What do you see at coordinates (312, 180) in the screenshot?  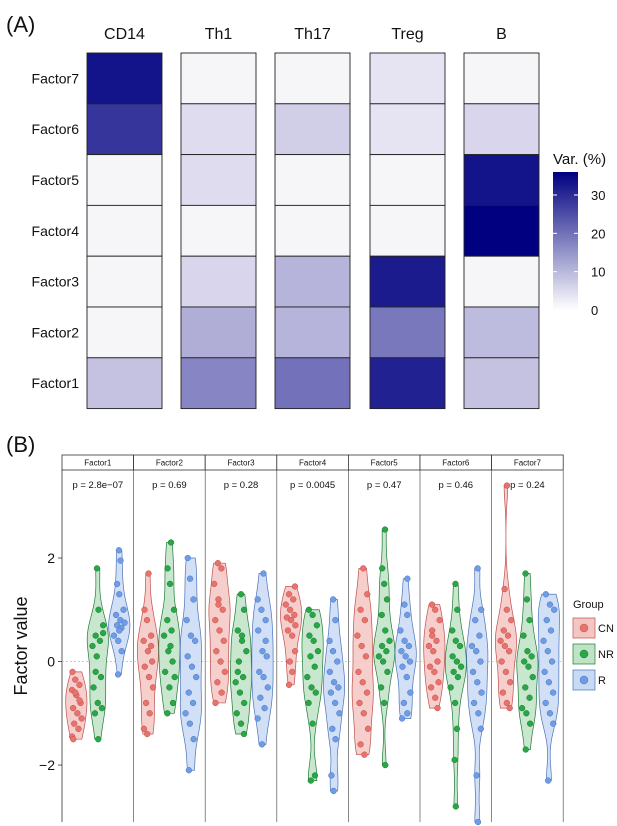 I see `heatmap-cell-factor5-th17` at bounding box center [312, 180].